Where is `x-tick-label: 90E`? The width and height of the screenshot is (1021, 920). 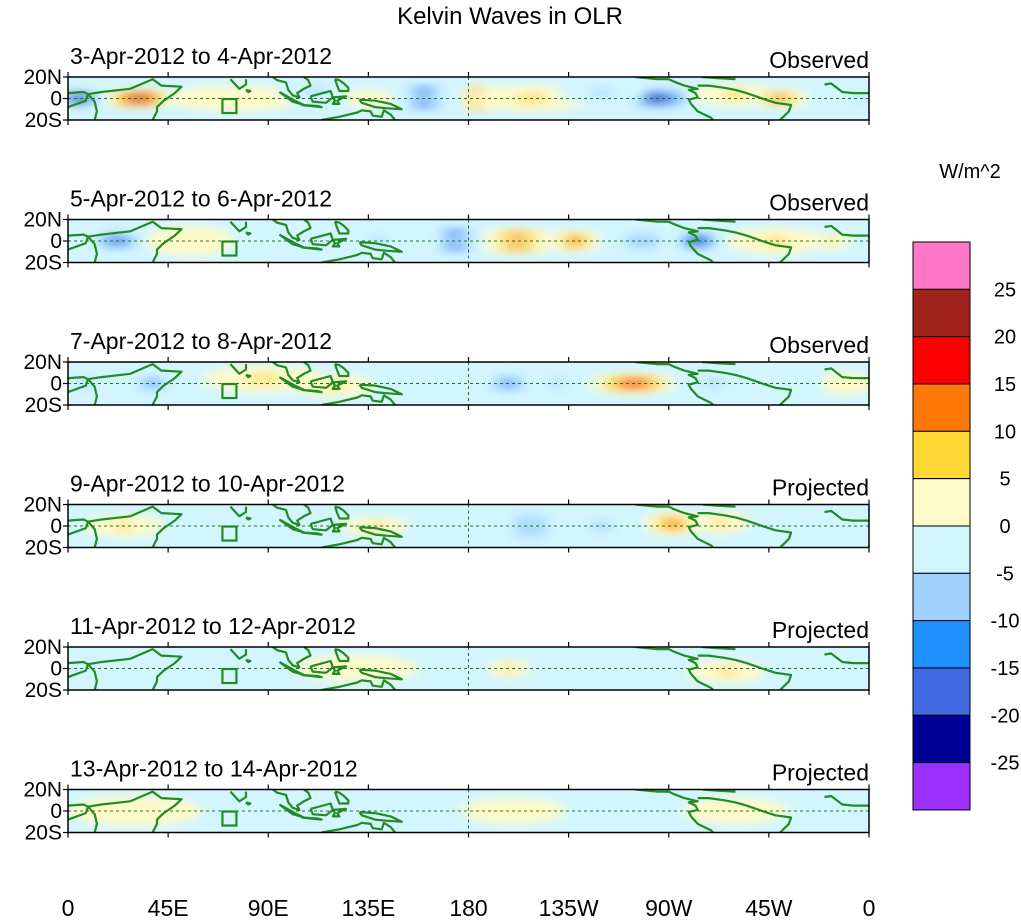 x-tick-label: 90E is located at coordinates (268, 907).